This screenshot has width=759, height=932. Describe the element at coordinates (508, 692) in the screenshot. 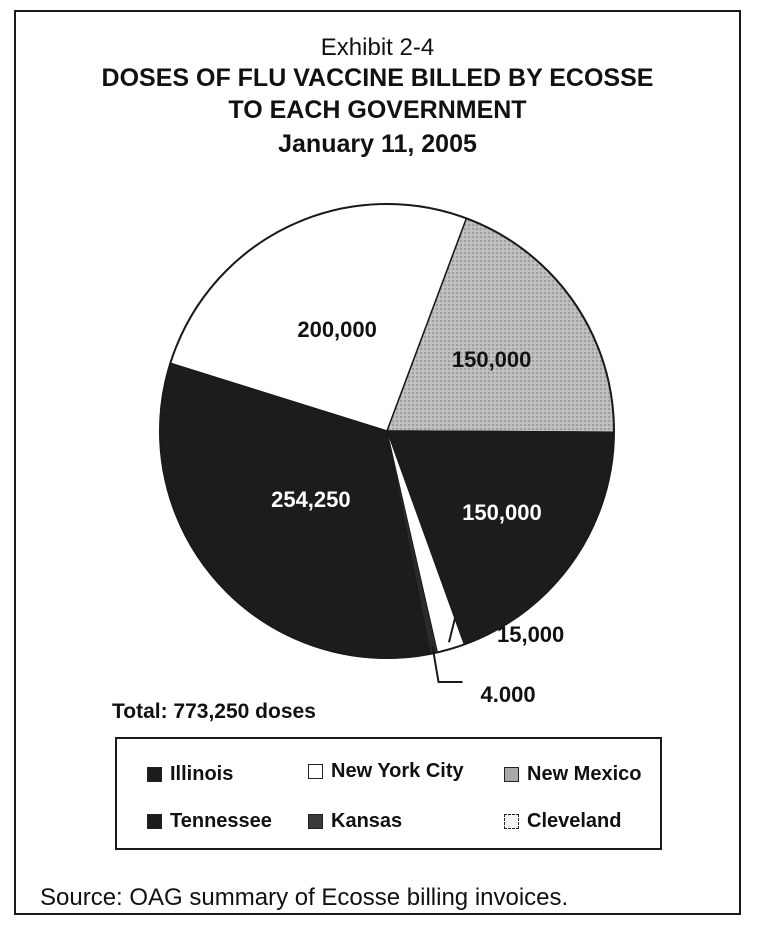

I see `slice-value-label-kansas: 4,000` at that location.